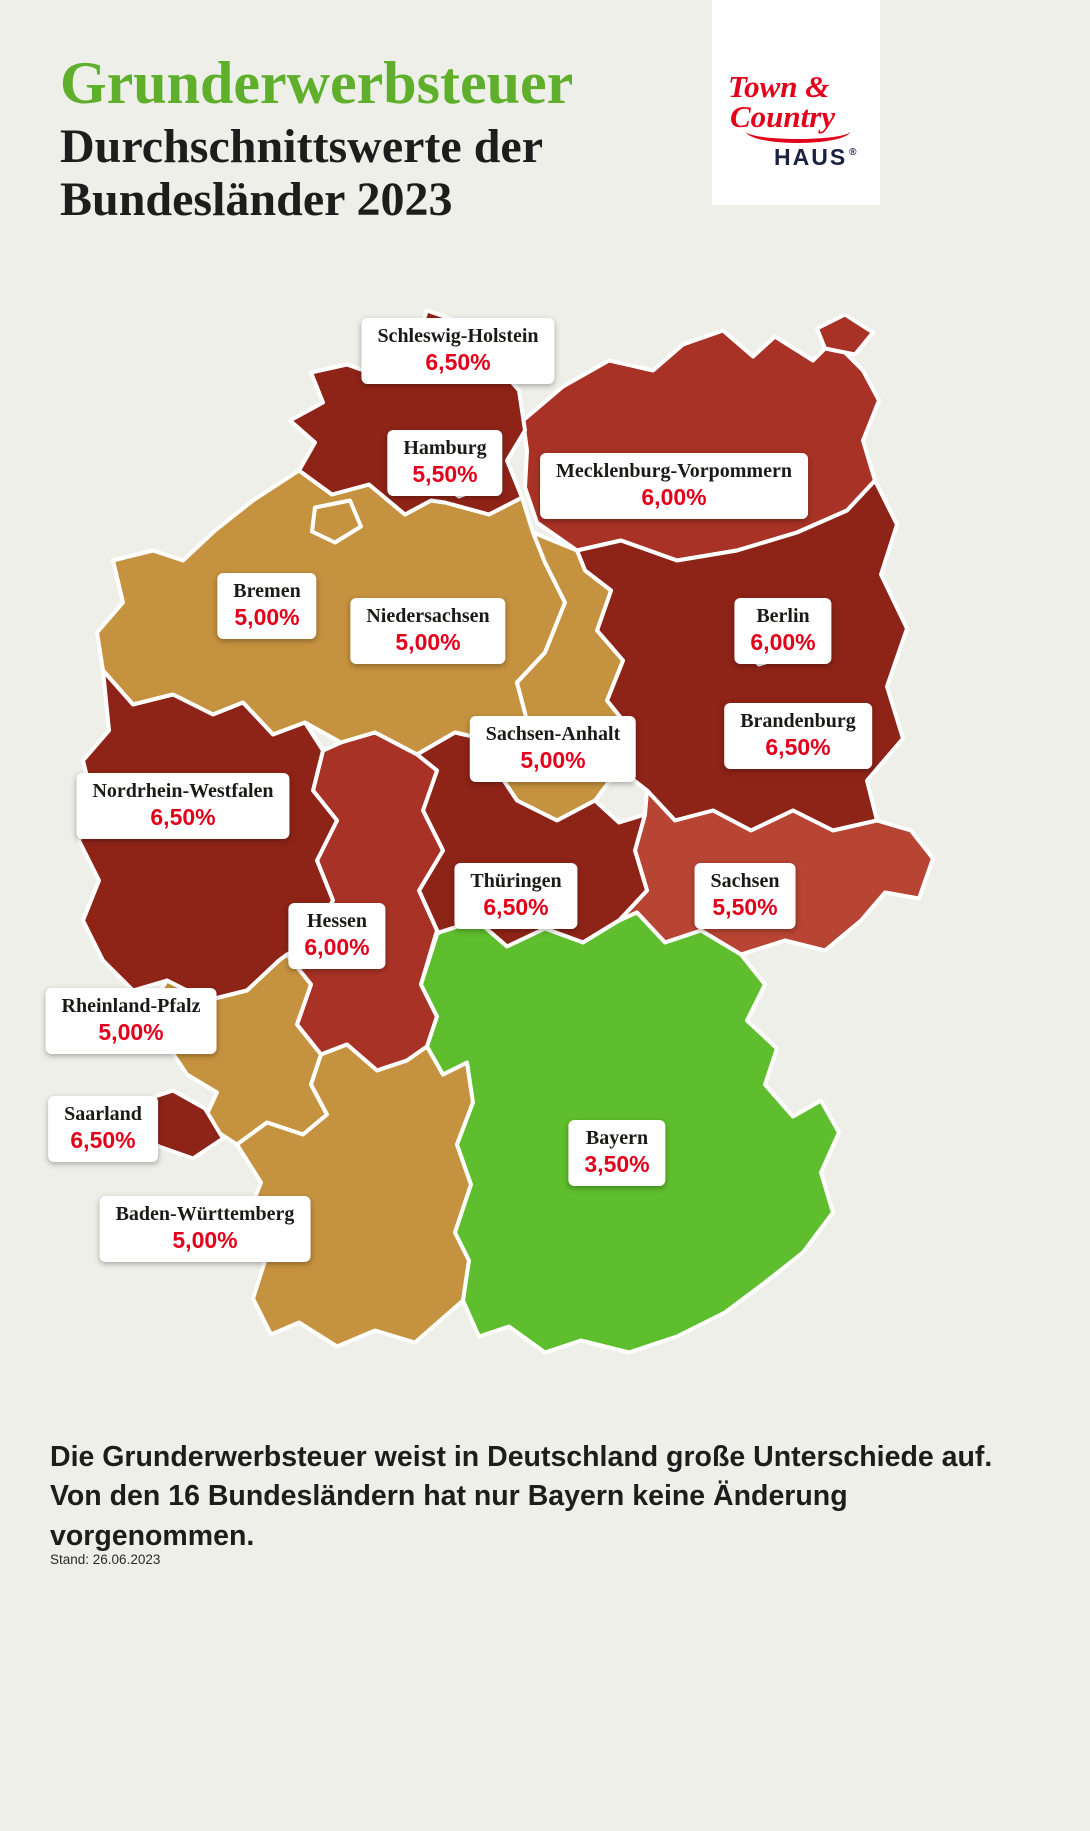 The image size is (1090, 1831). I want to click on state-label-Bremen: Bremen 5,00%, so click(267, 606).